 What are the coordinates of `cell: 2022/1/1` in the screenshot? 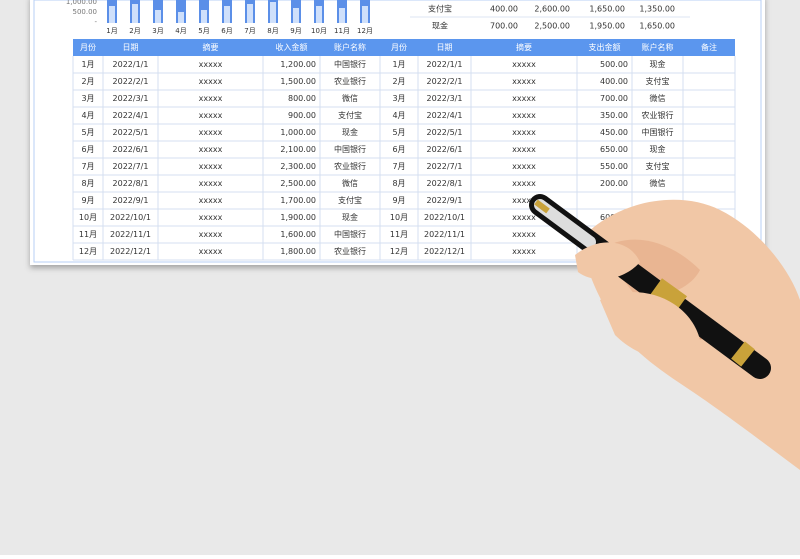 It's located at (445, 64).